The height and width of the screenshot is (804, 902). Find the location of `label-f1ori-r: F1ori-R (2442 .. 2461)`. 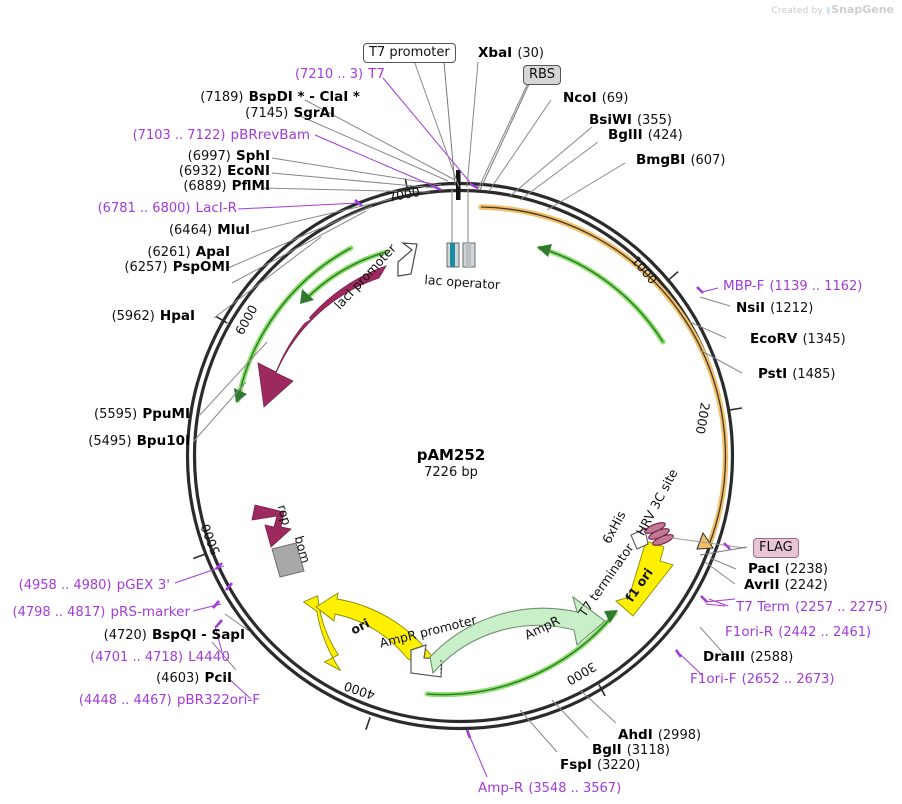

label-f1ori-r: F1ori-R (2442 .. 2461) is located at coordinates (798, 631).